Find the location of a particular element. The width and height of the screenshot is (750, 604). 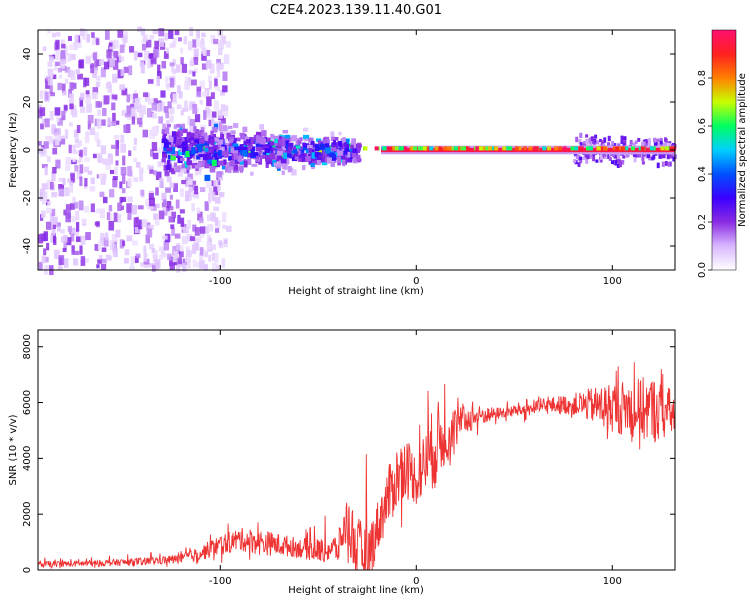

spectrogram-y-tick-label: -20 is located at coordinates (27, 198).